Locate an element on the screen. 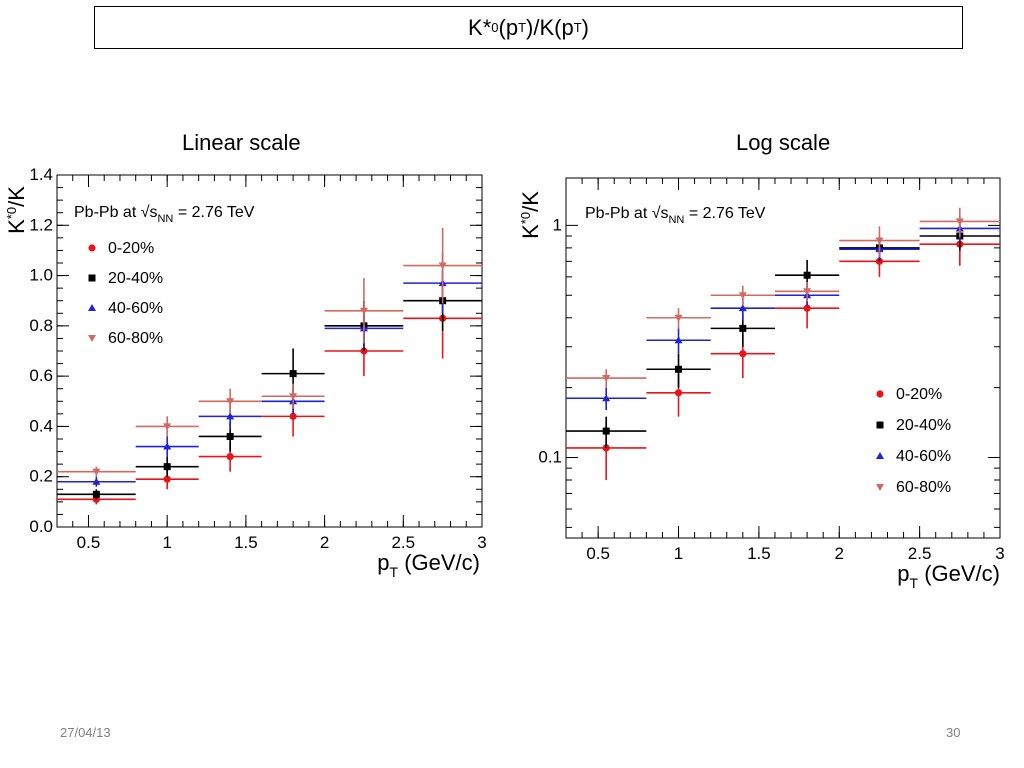  y-tick-label: 0.8 is located at coordinates (41, 325).